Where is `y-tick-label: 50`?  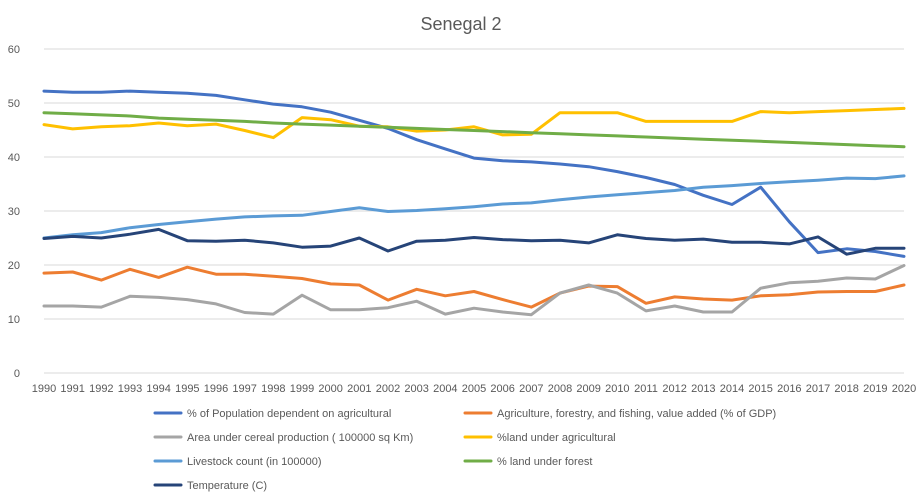
y-tick-label: 50 is located at coordinates (14, 104).